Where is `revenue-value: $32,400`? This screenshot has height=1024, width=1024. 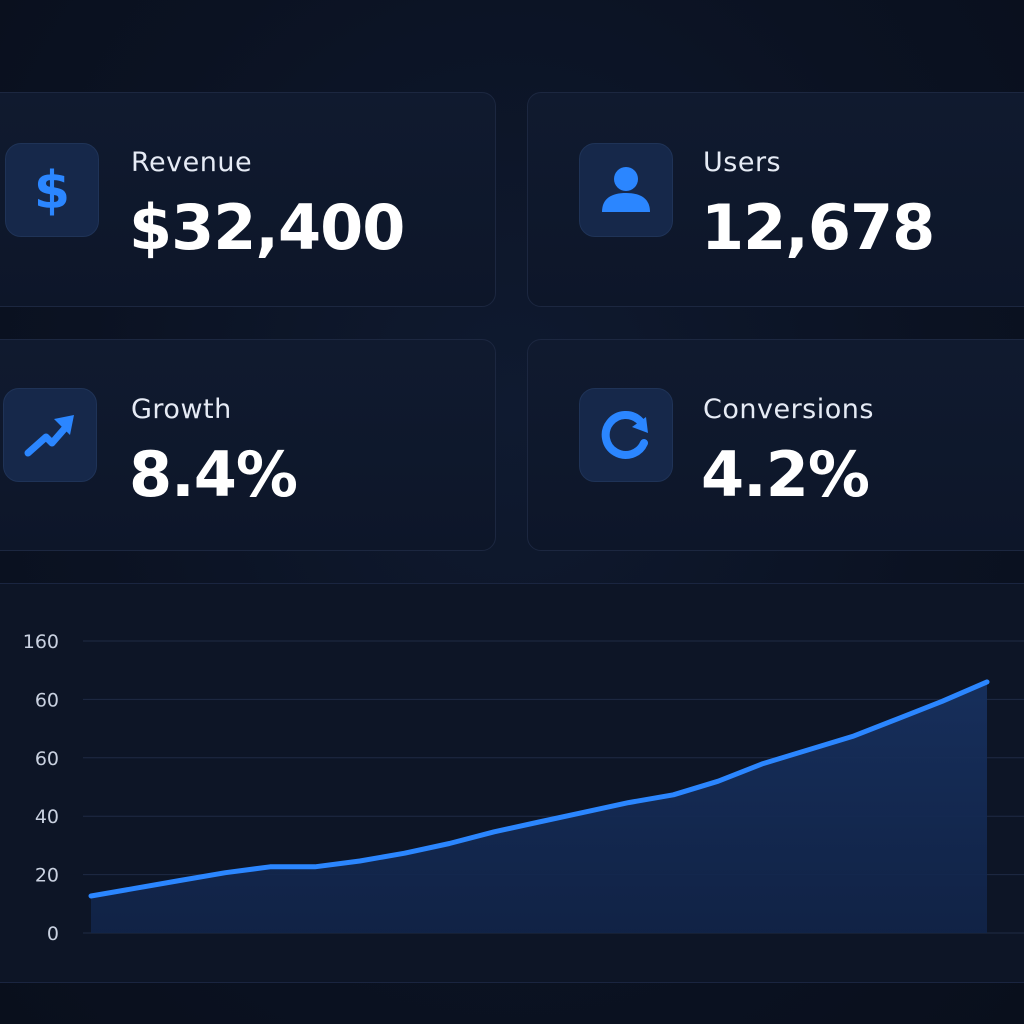 revenue-value: $32,400 is located at coordinates (267, 227).